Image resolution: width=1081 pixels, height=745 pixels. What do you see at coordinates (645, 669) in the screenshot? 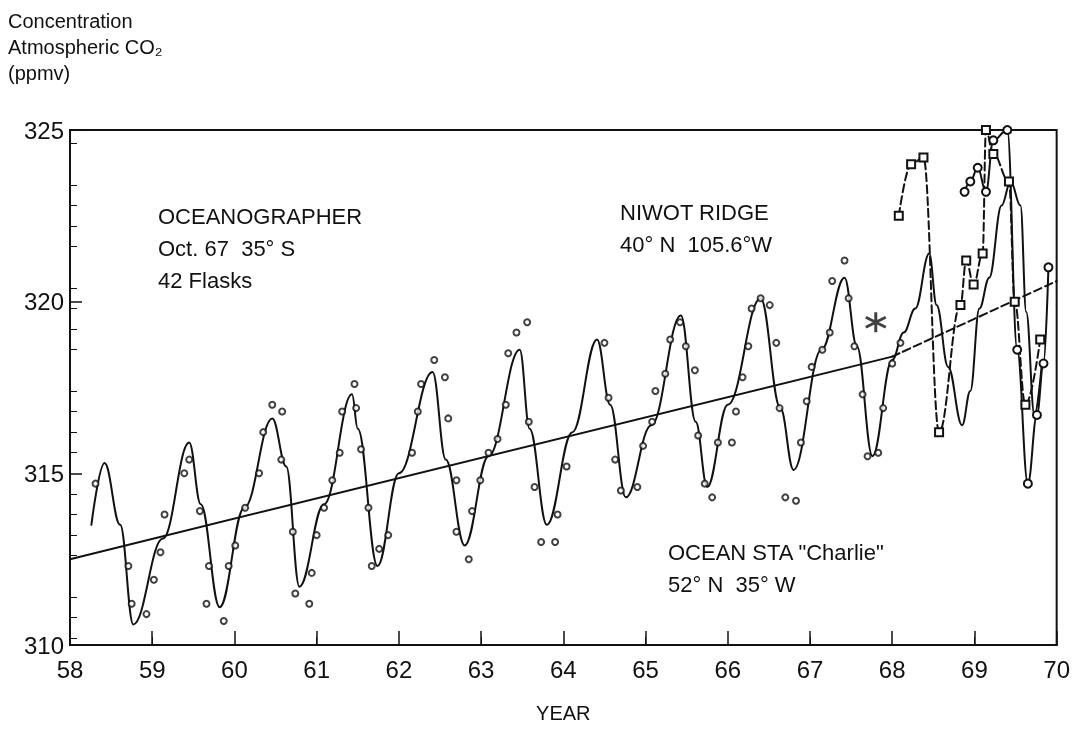
I see `x-tick-label: 65` at bounding box center [645, 669].